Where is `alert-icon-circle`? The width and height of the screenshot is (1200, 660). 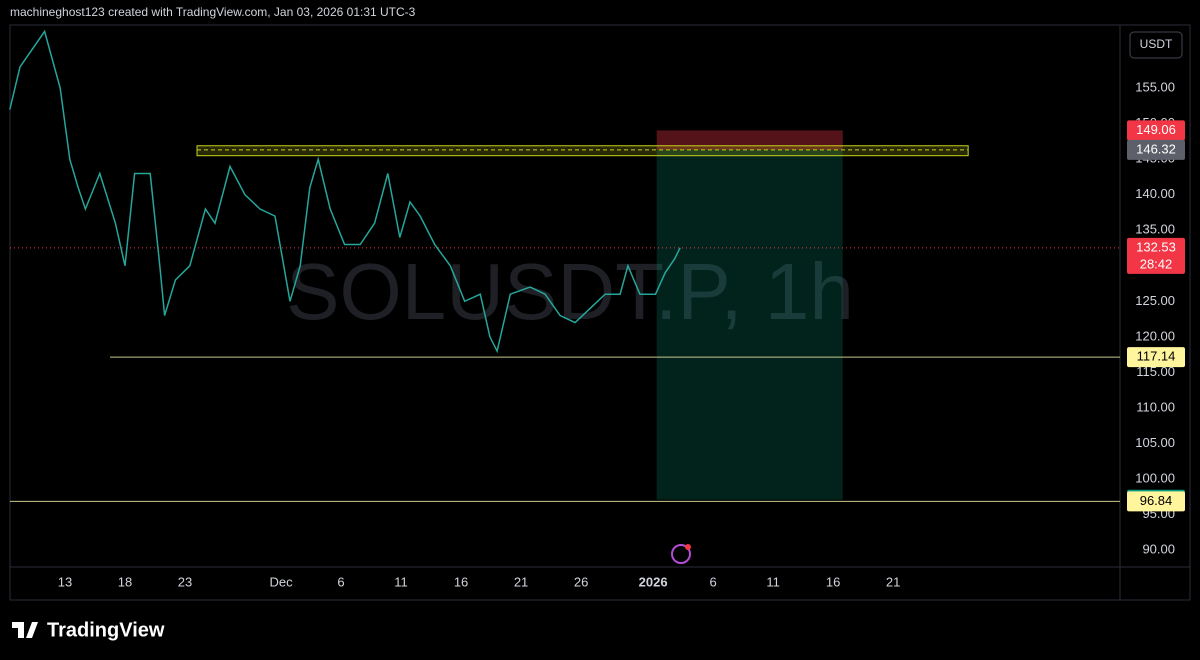
alert-icon-circle is located at coordinates (681, 554).